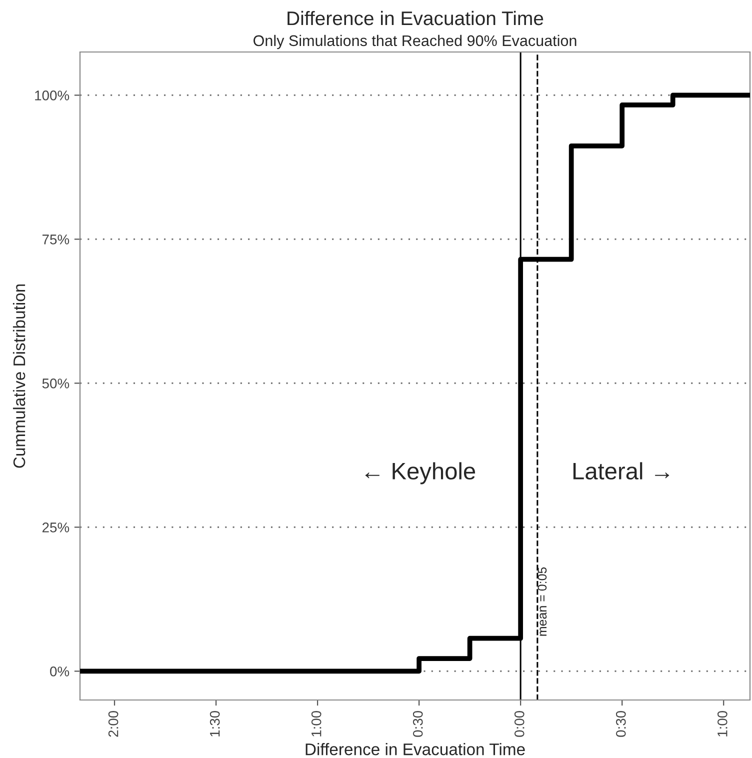 This screenshot has width=752, height=758. I want to click on y-tick-label: 100%, so click(52, 95).